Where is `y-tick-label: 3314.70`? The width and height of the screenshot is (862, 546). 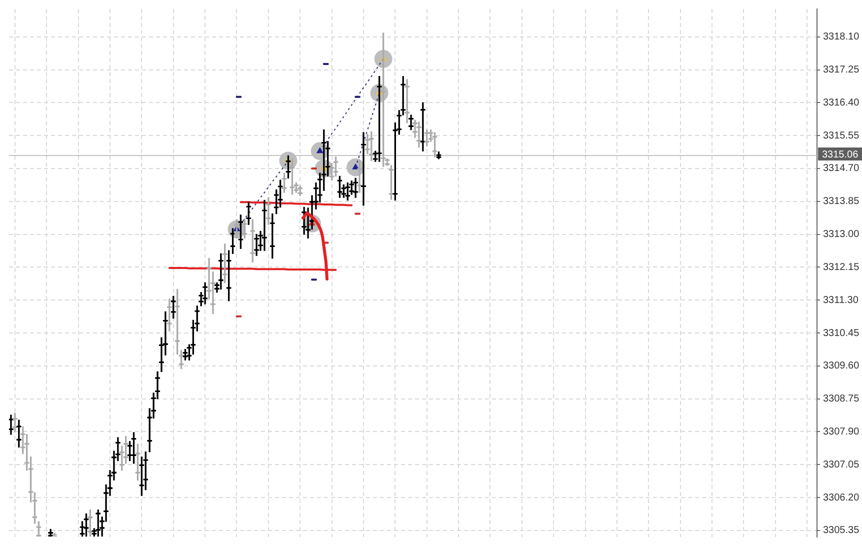 y-tick-label: 3314.70 is located at coordinates (841, 168).